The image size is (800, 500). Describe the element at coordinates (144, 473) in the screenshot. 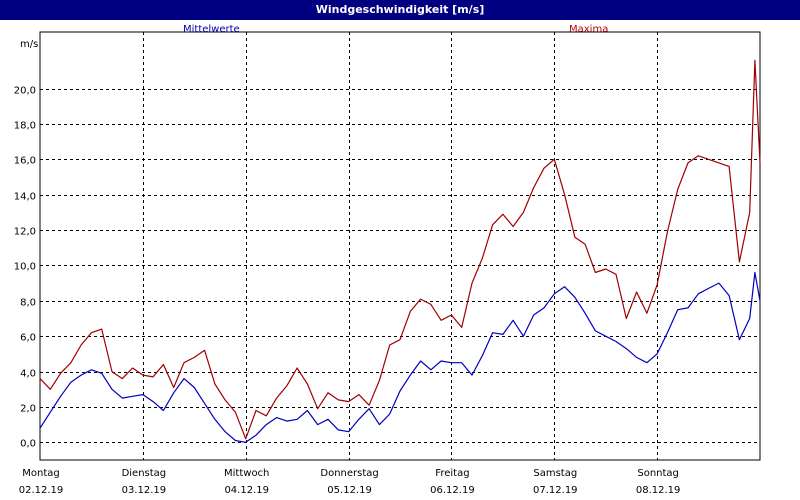

I see `x-tick-day: Dienstag` at that location.